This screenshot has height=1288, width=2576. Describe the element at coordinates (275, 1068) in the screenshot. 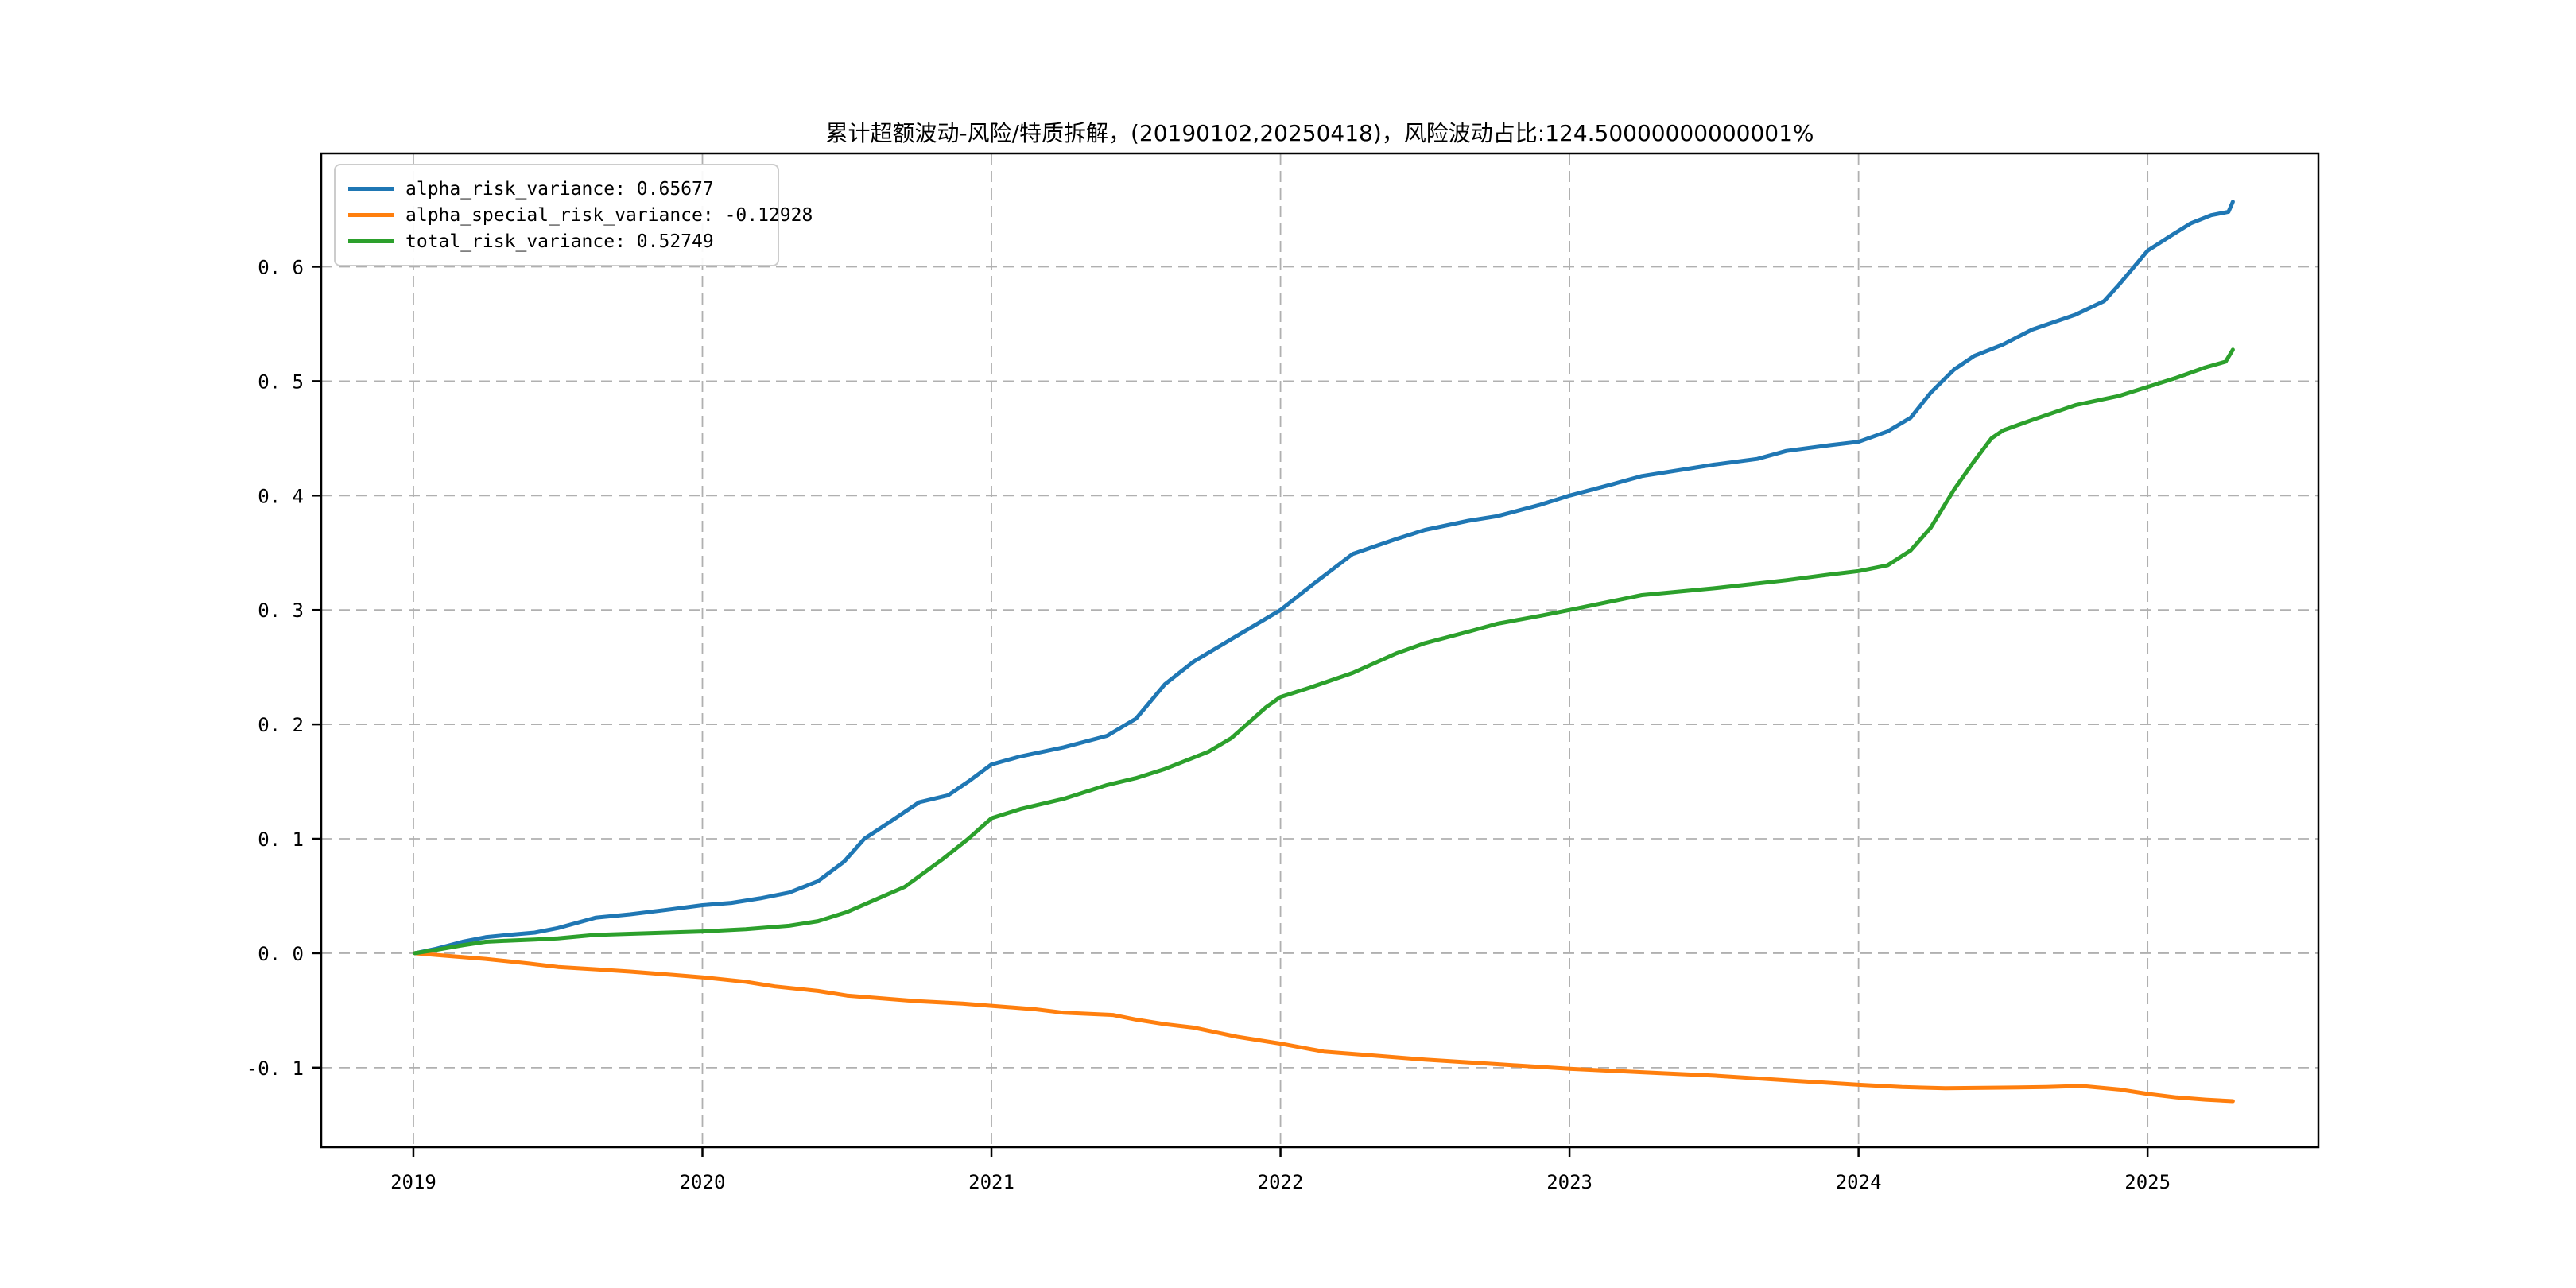

I see `y-tick-label: -0. 1` at that location.